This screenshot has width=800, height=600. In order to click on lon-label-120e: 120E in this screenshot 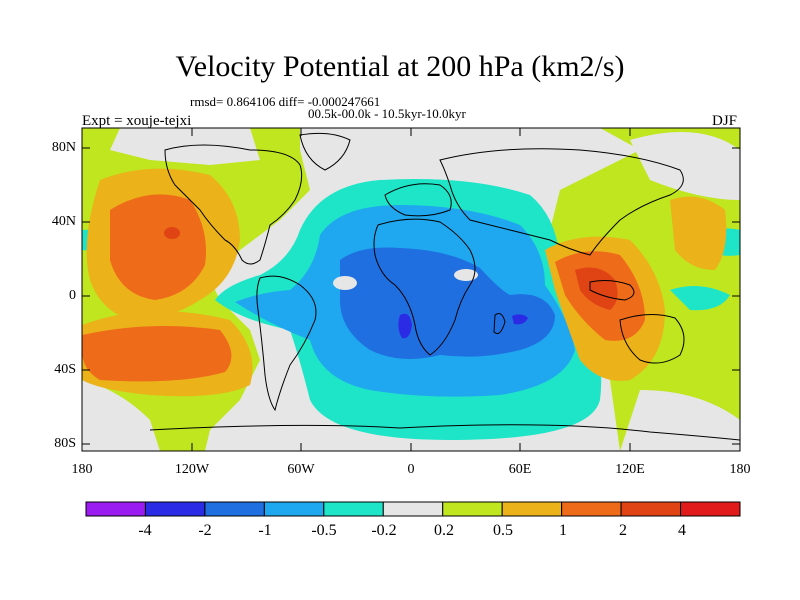, I will do `click(630, 469)`.